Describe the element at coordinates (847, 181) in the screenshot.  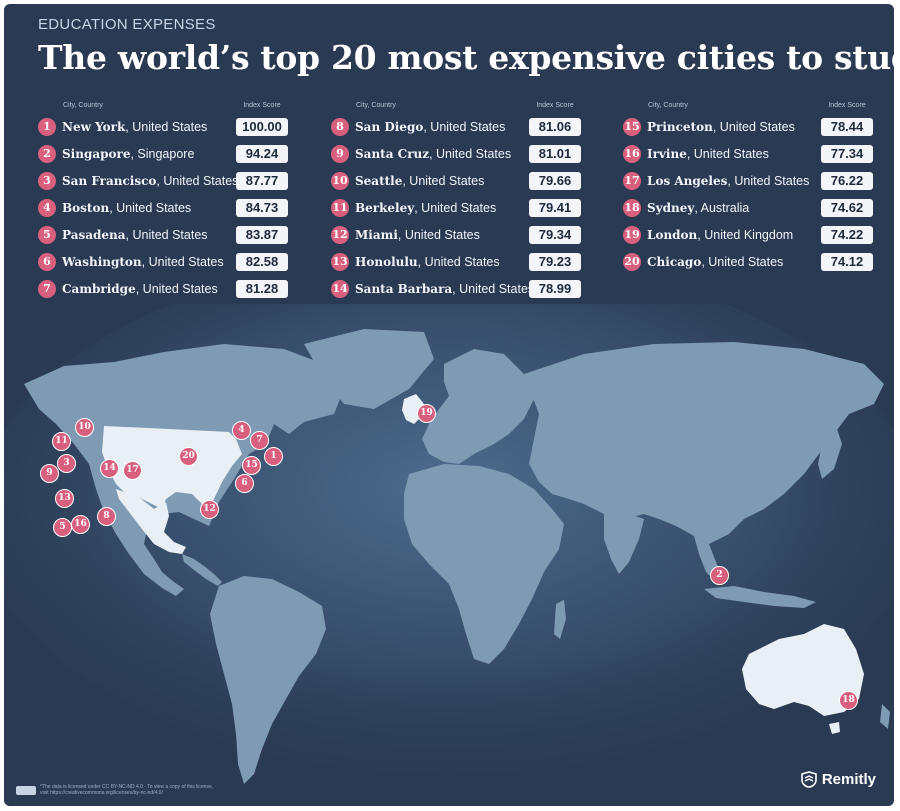
I see `index-score: 76.22` at that location.